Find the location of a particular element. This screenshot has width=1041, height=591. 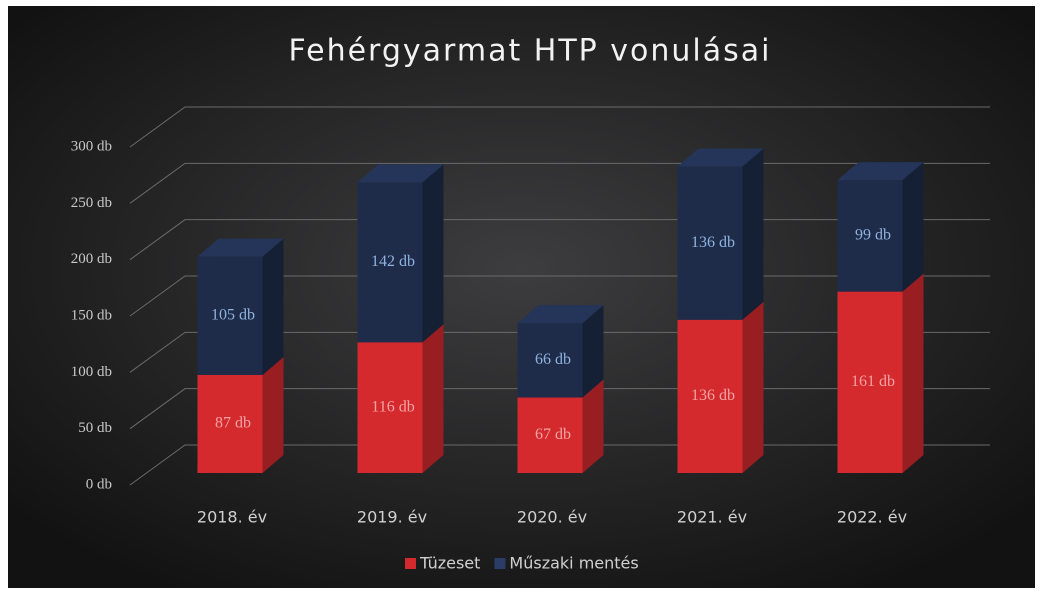

data-label: 87 db is located at coordinates (233, 423).